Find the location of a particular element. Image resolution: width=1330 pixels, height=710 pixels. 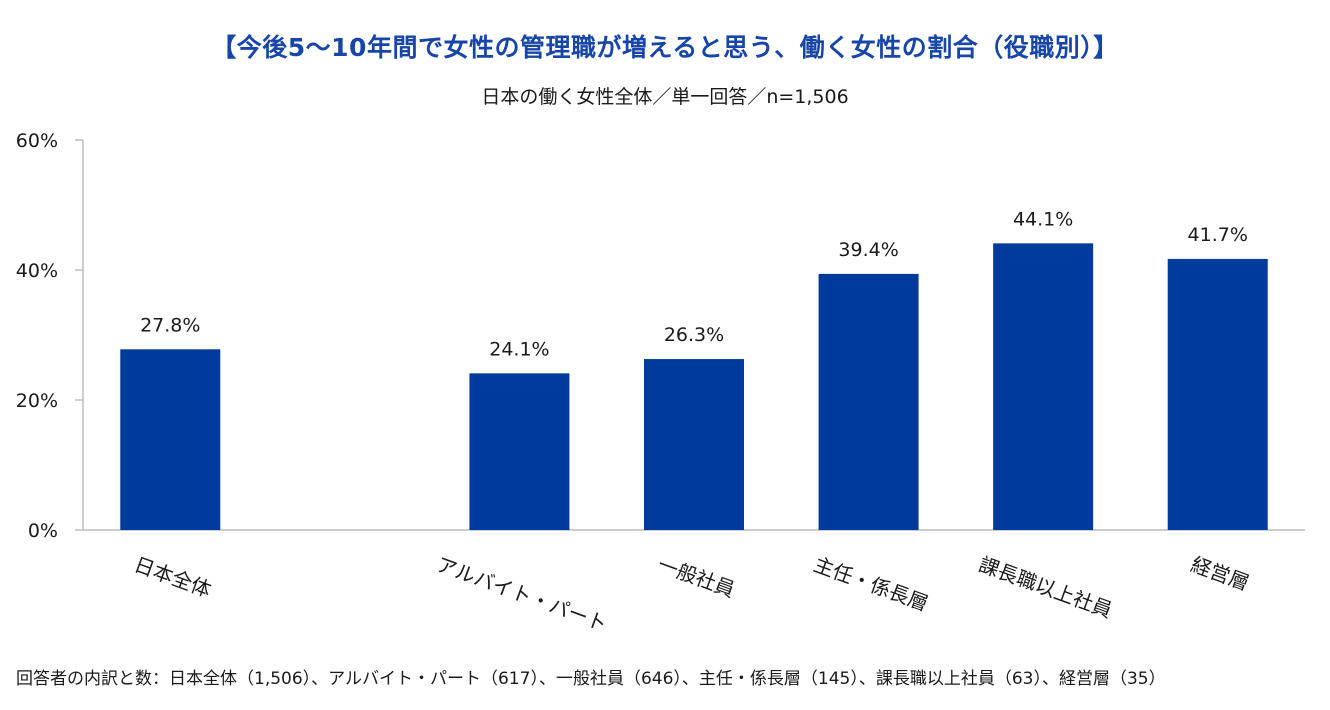

data-label: 24.1% is located at coordinates (519, 349).